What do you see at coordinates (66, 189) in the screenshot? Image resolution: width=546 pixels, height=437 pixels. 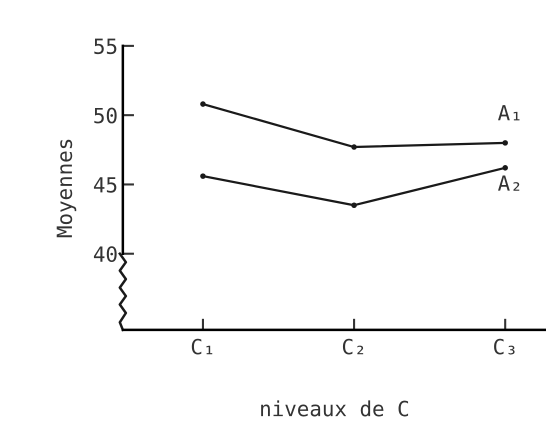 I see `y-axis-title: Moyennes` at bounding box center [66, 189].